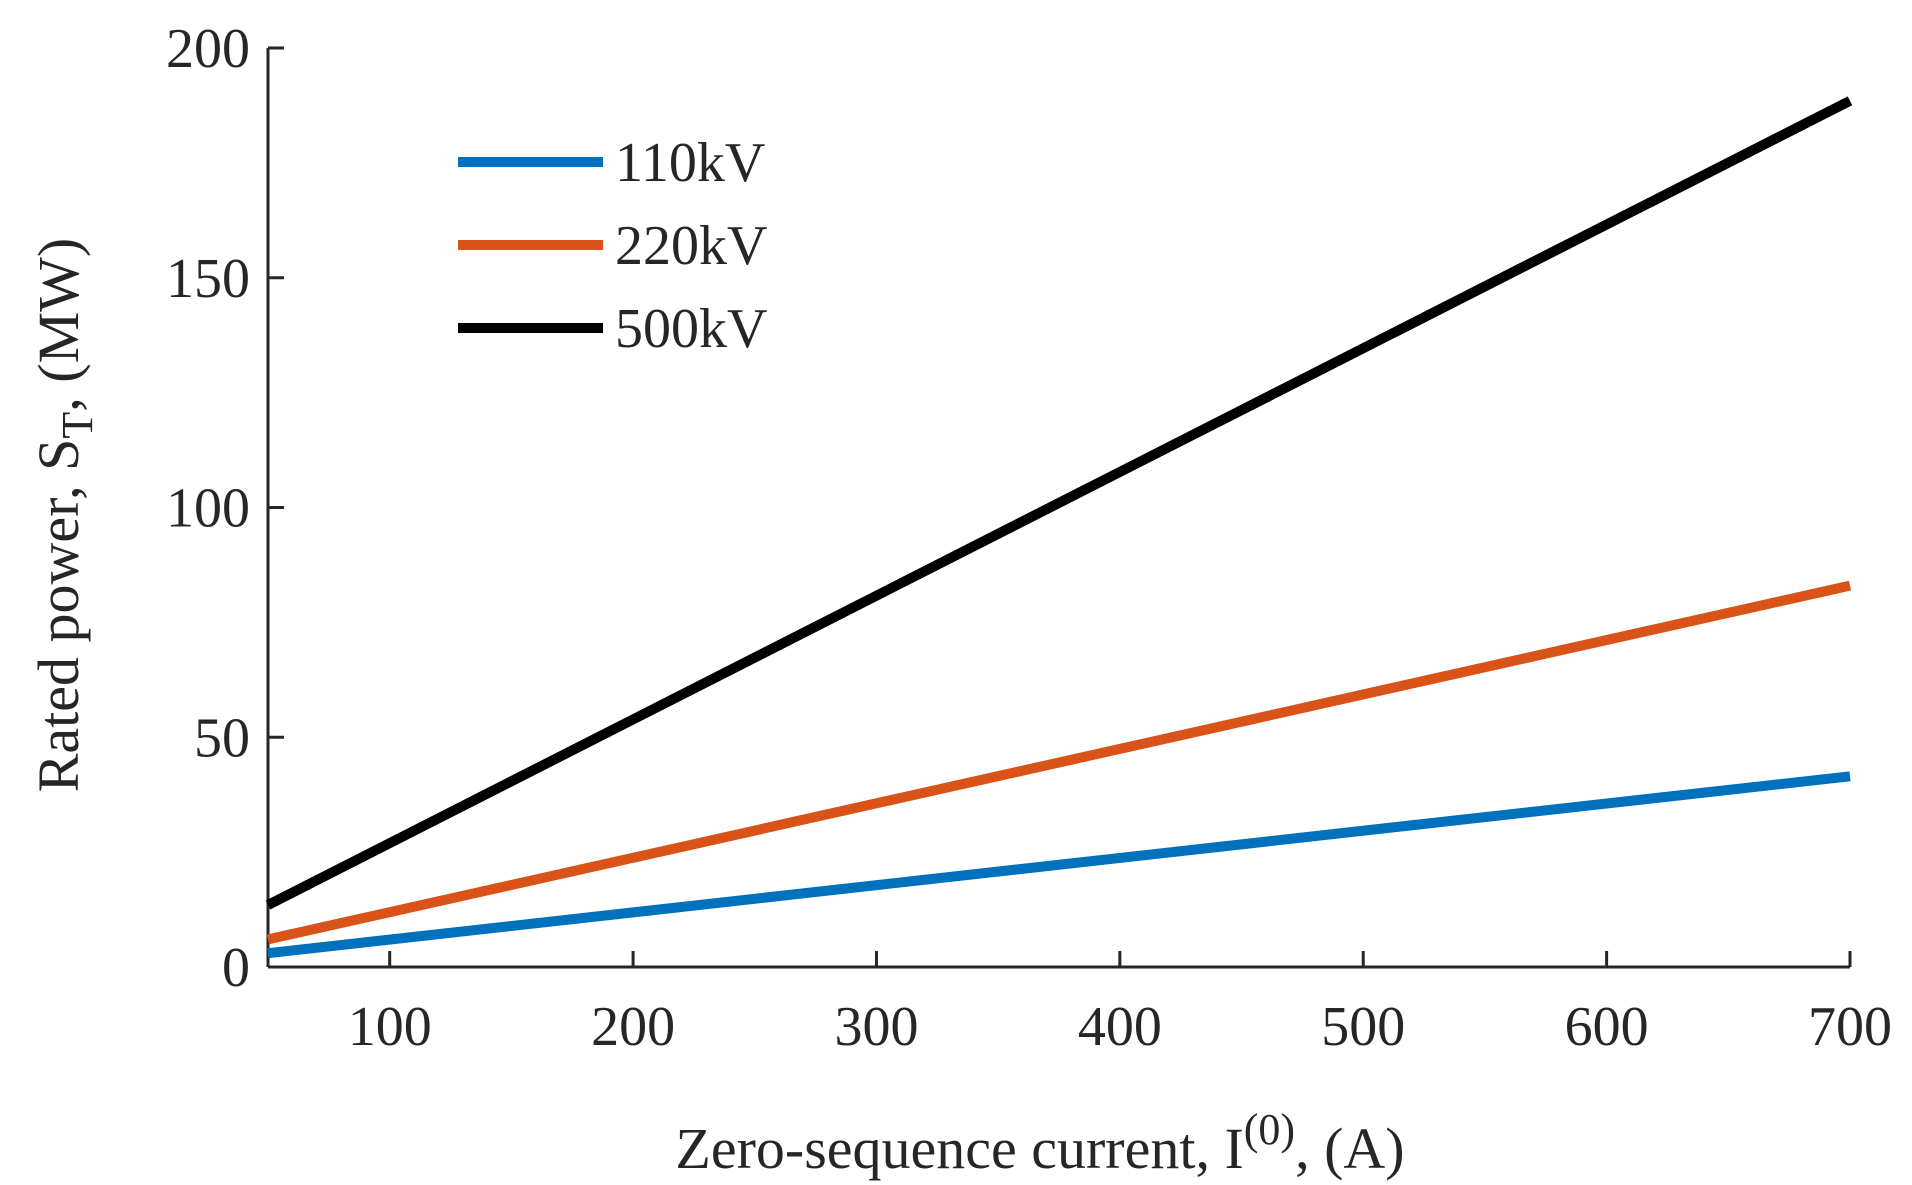 The height and width of the screenshot is (1185, 1912). What do you see at coordinates (1120, 1027) in the screenshot?
I see `x-tick-label: 400` at bounding box center [1120, 1027].